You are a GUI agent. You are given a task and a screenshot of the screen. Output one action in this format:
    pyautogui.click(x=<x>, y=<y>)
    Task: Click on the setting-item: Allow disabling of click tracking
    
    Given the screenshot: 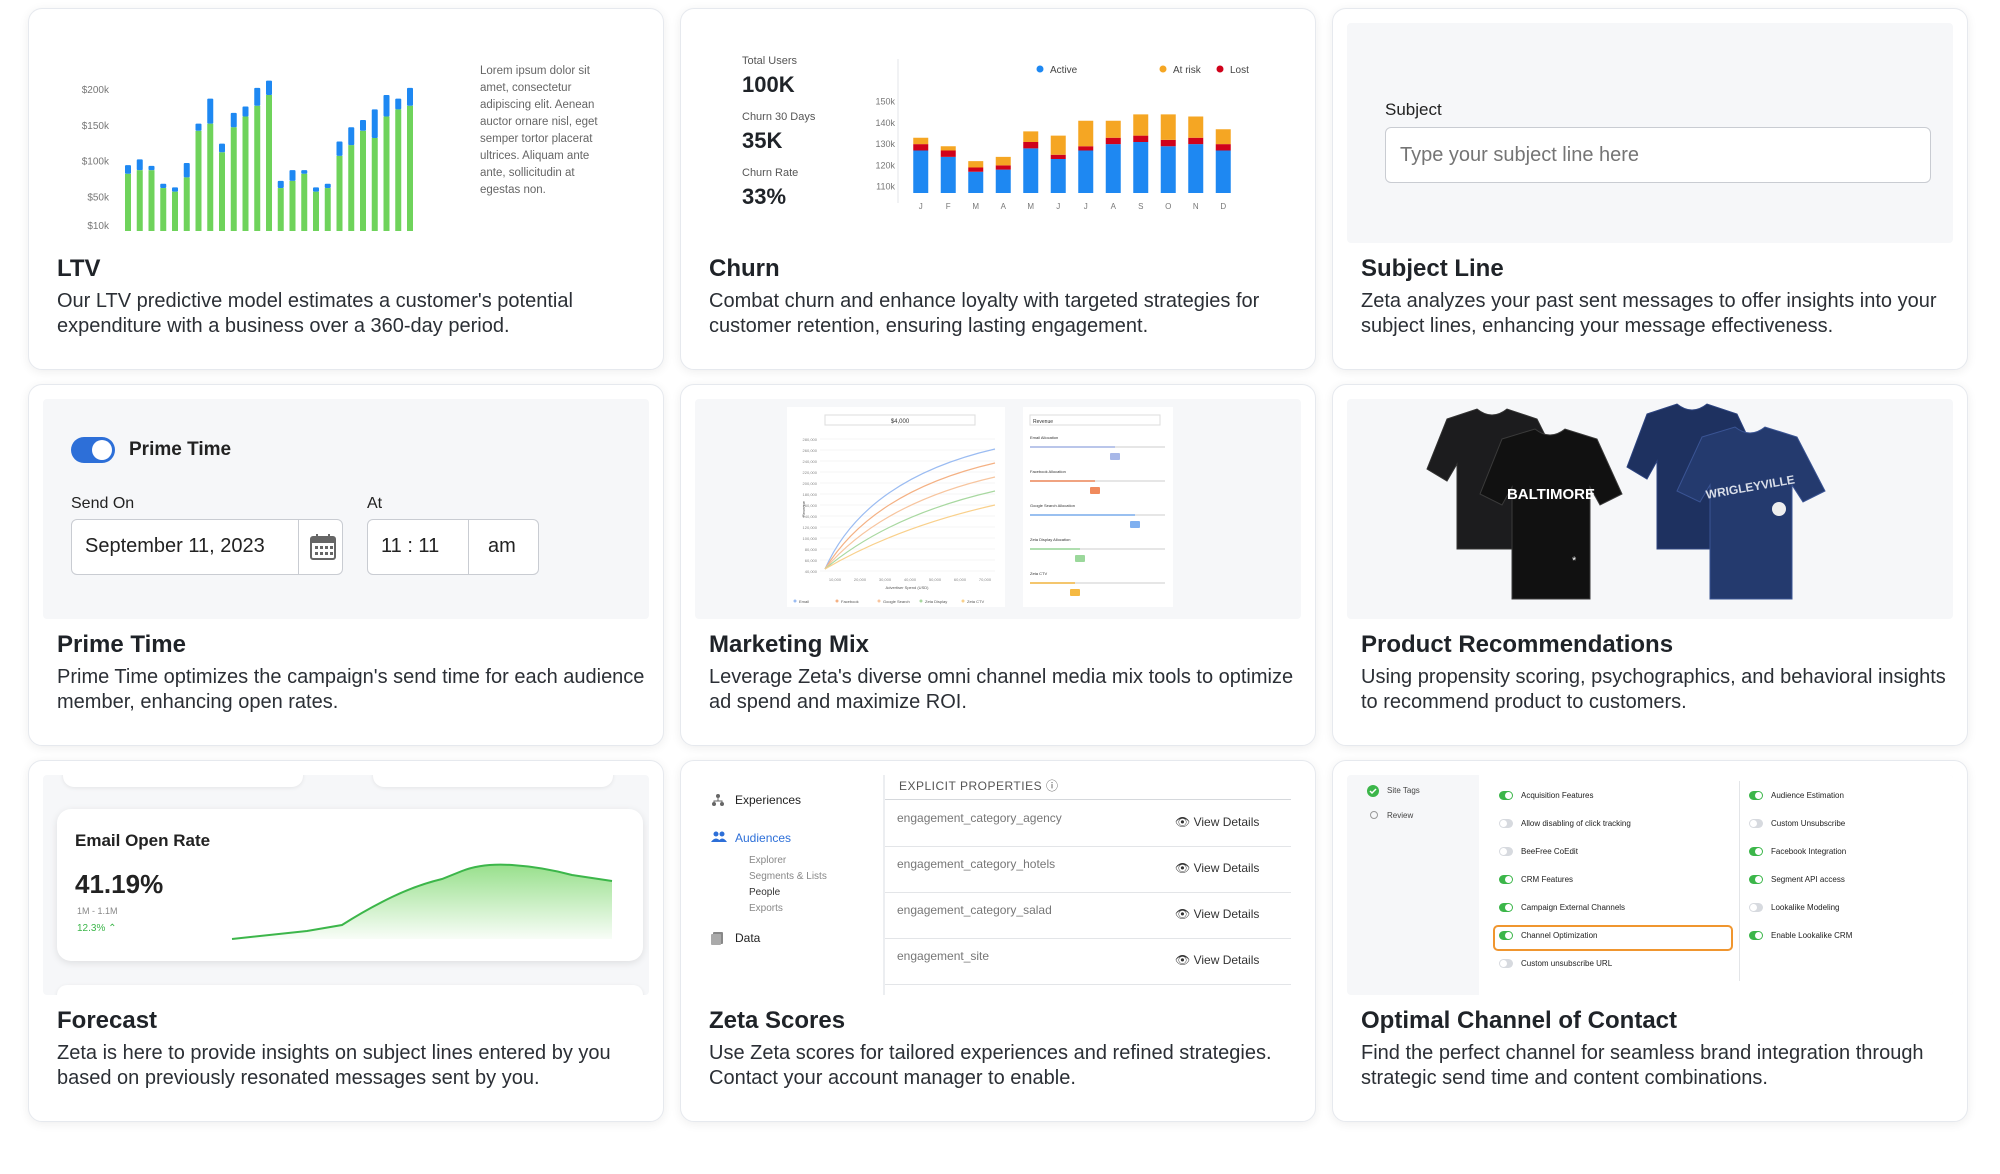 What is the action you would take?
    pyautogui.click(x=1565, y=823)
    